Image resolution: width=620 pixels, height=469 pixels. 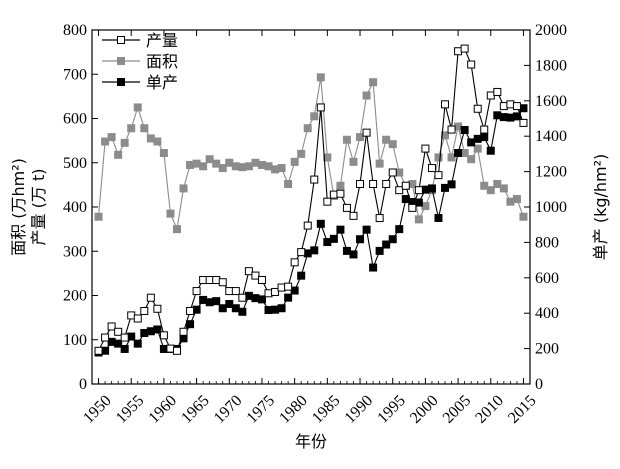 I want to click on y-right-tick-label: 800, so click(x=547, y=242).